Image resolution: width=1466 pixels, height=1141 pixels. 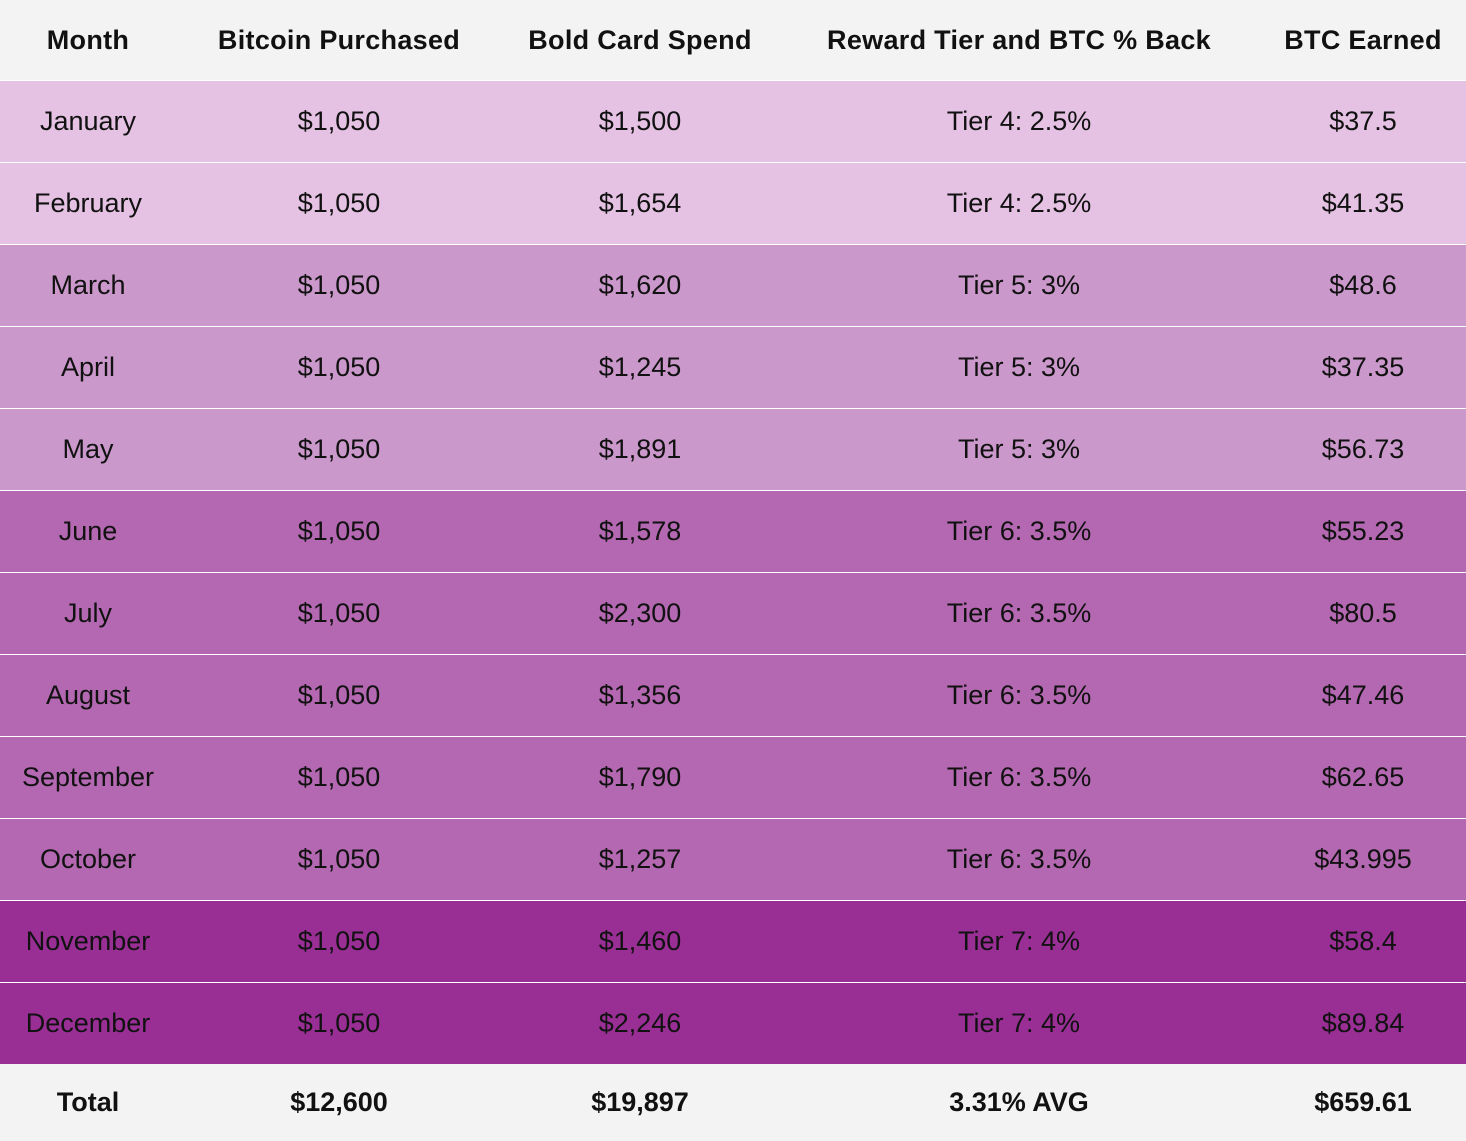 I want to click on table-row: August $1,050 $1,356 Tier 6: 3.5% $47.46, so click(x=733, y=695).